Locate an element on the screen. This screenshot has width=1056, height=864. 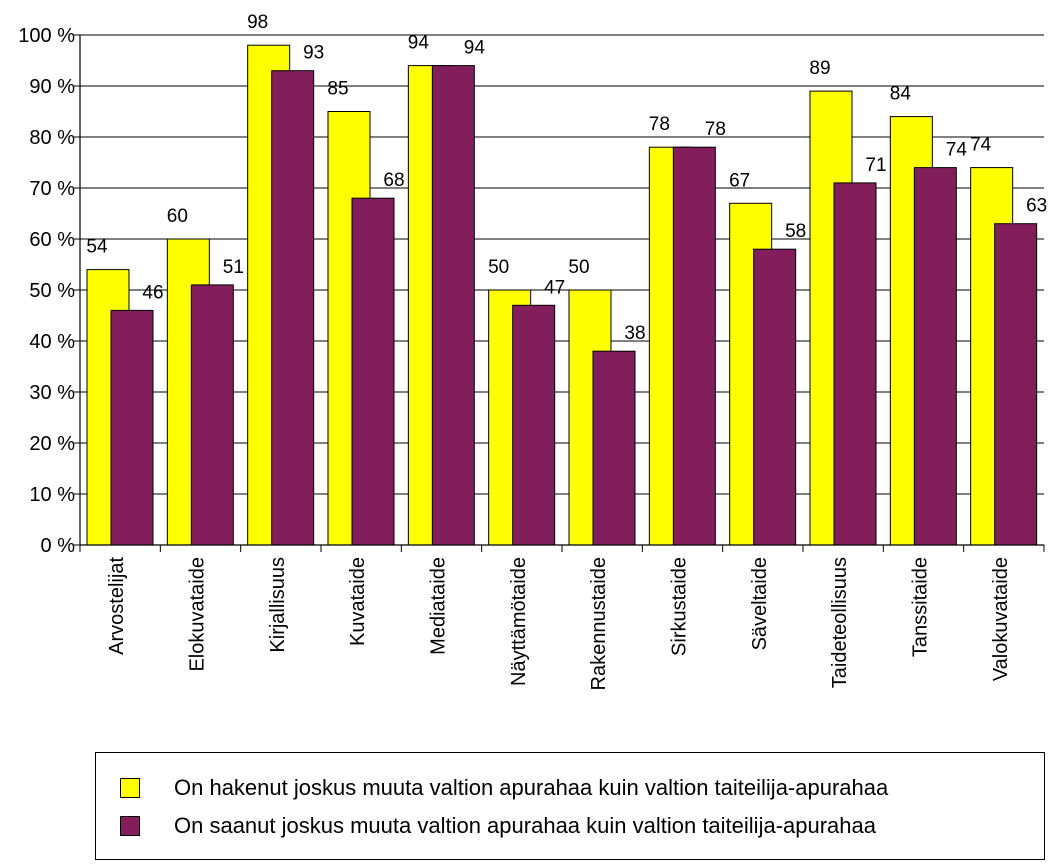
data-label: 38 is located at coordinates (634, 333).